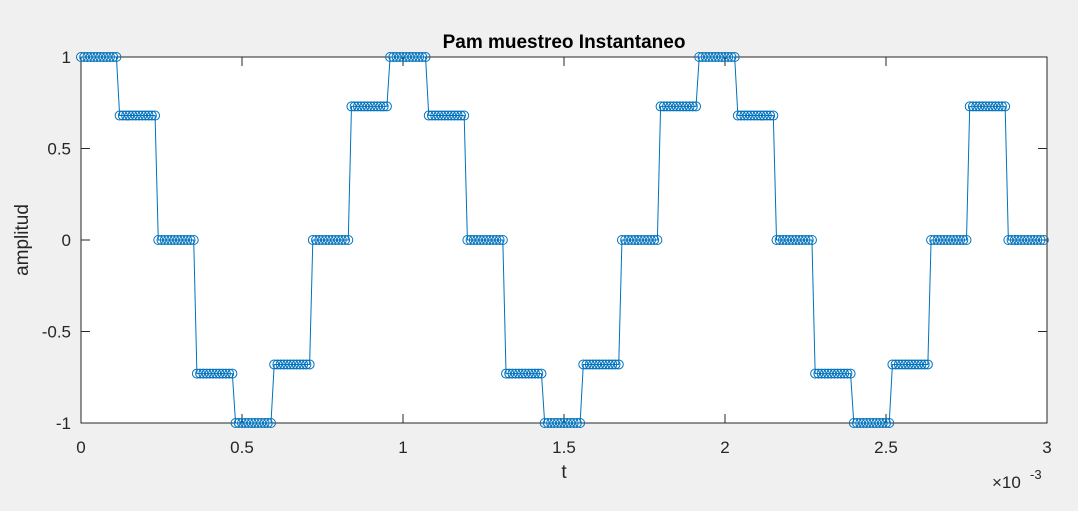  What do you see at coordinates (886, 447) in the screenshot?
I see `x-tick-label: 2.5` at bounding box center [886, 447].